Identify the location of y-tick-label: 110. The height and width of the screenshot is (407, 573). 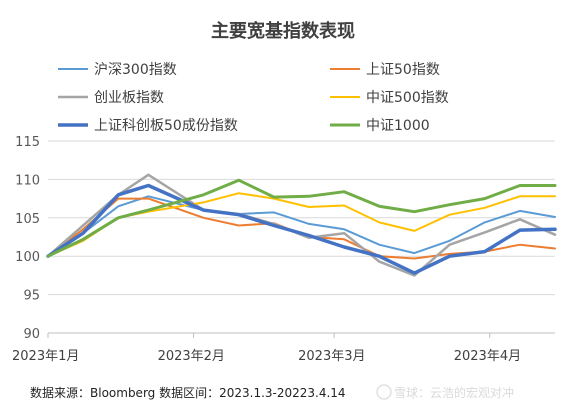
(27, 180).